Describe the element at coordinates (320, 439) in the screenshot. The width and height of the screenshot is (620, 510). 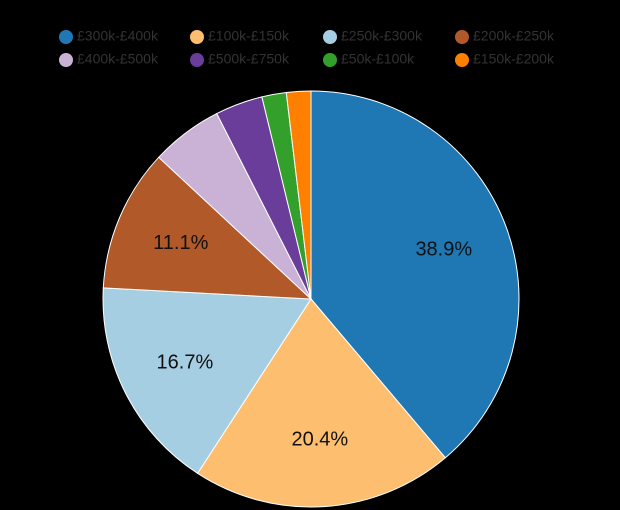
I see `value-label: 20.4%` at that location.